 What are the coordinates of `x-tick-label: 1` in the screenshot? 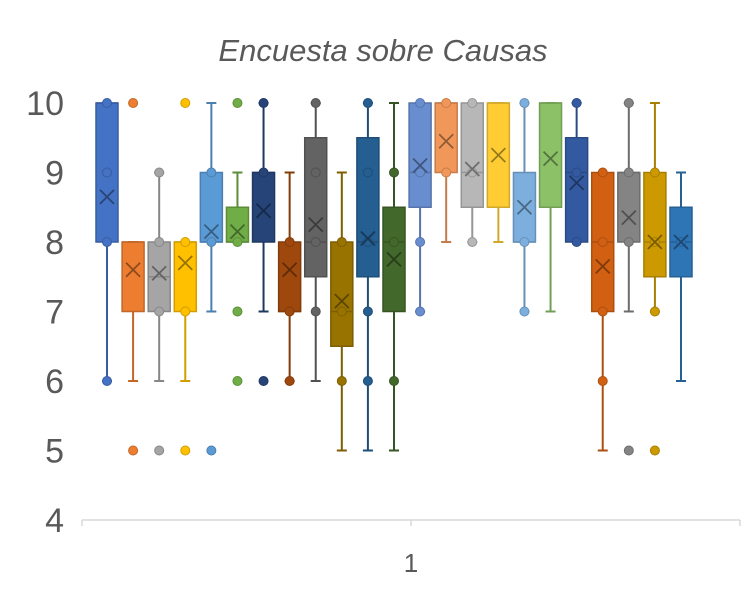 It's located at (411, 563).